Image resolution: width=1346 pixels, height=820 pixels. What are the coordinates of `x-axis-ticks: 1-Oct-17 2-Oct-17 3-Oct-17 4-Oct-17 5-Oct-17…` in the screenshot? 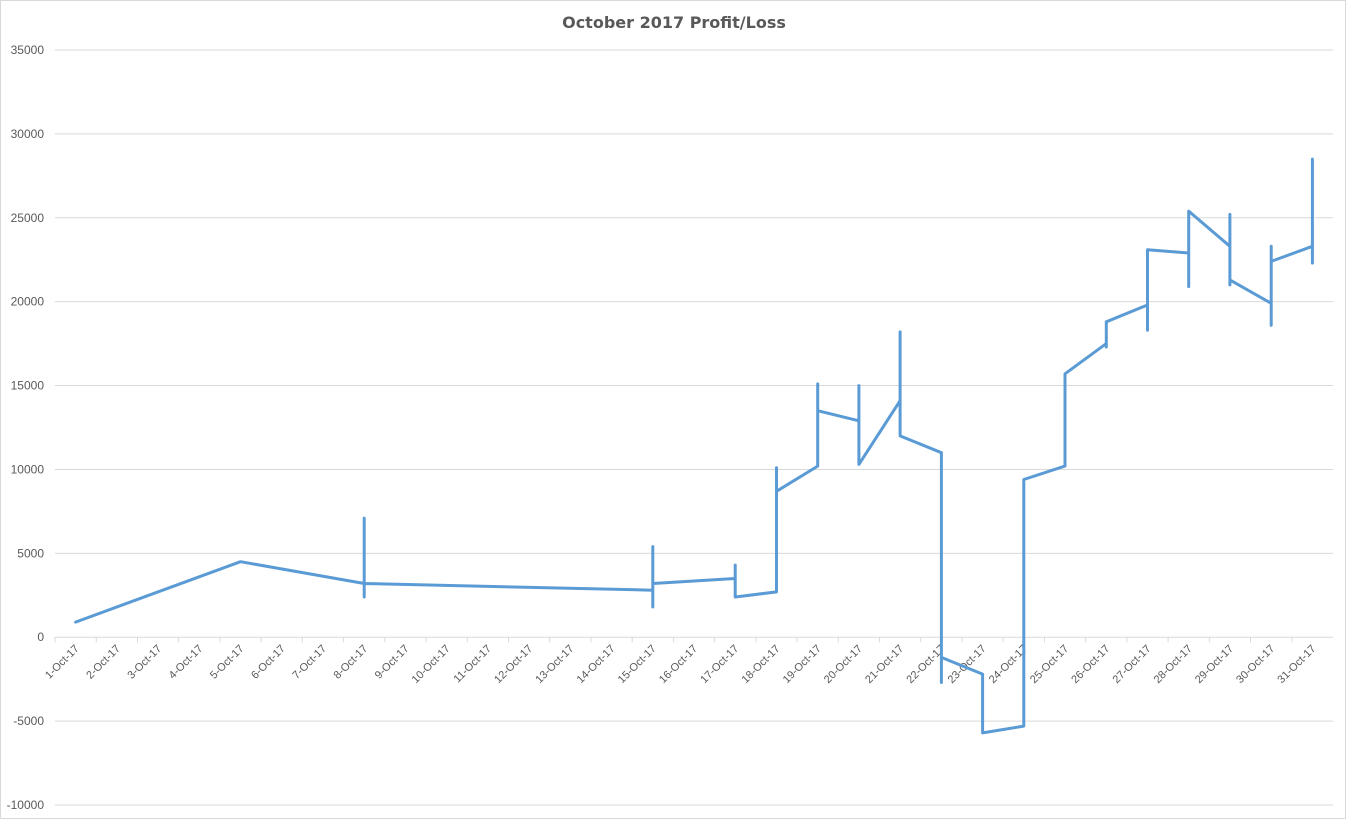 It's located at (681, 661).